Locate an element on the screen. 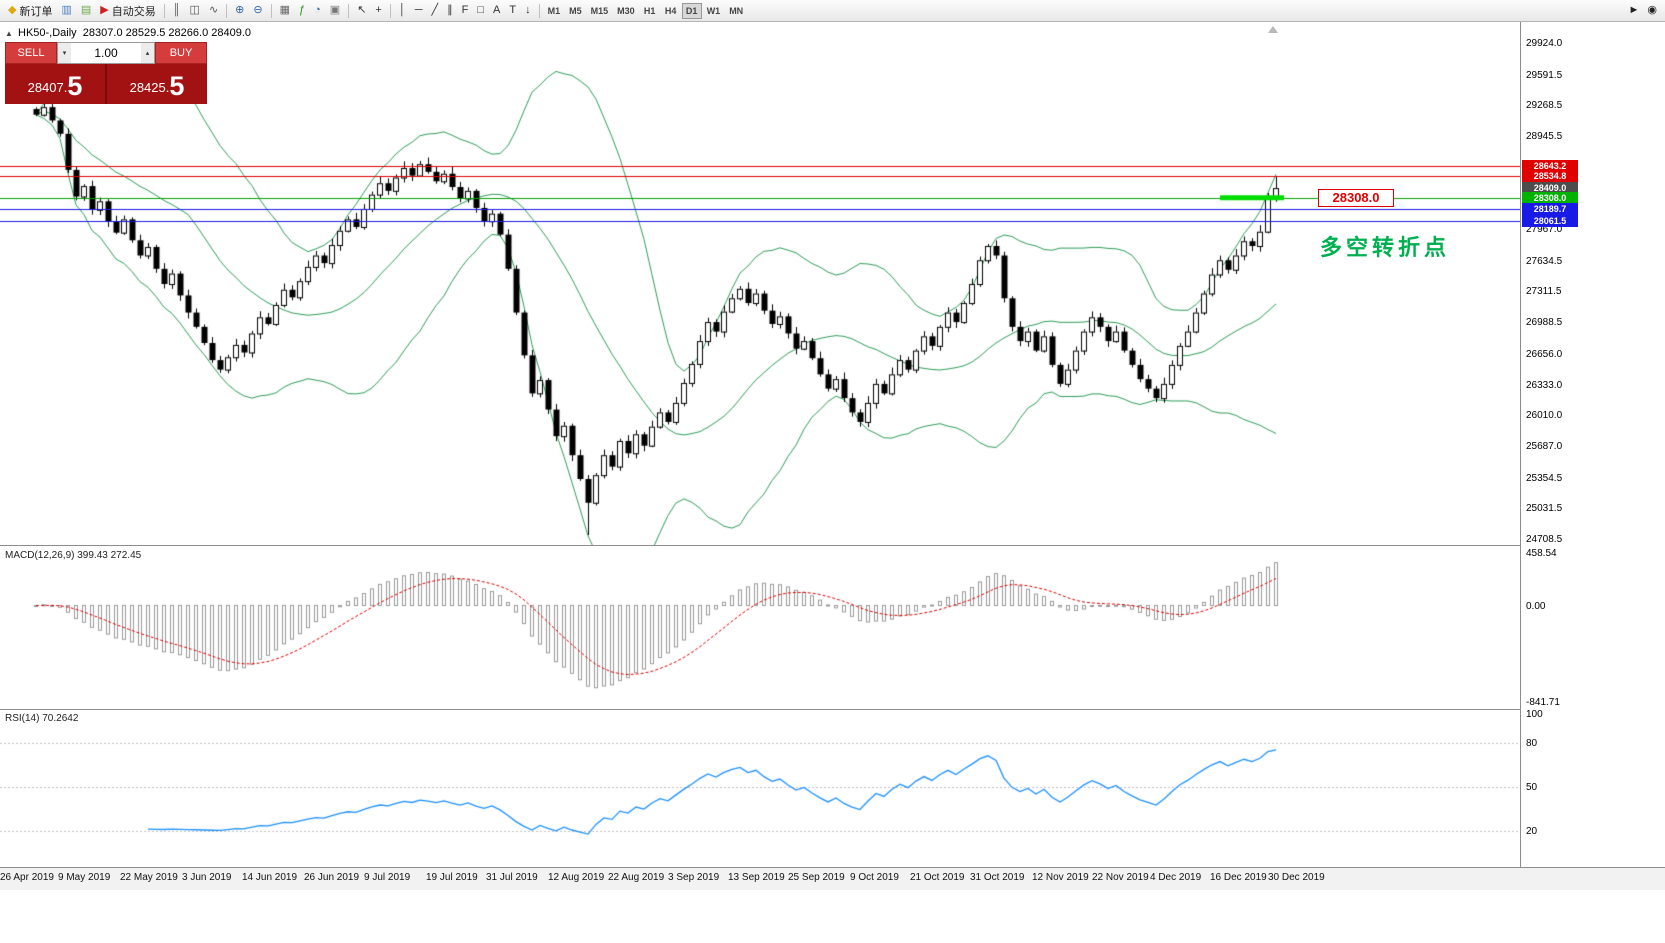 The width and height of the screenshot is (1665, 943). auto-trading-button: ▶ 自动交易 is located at coordinates (127, 11).